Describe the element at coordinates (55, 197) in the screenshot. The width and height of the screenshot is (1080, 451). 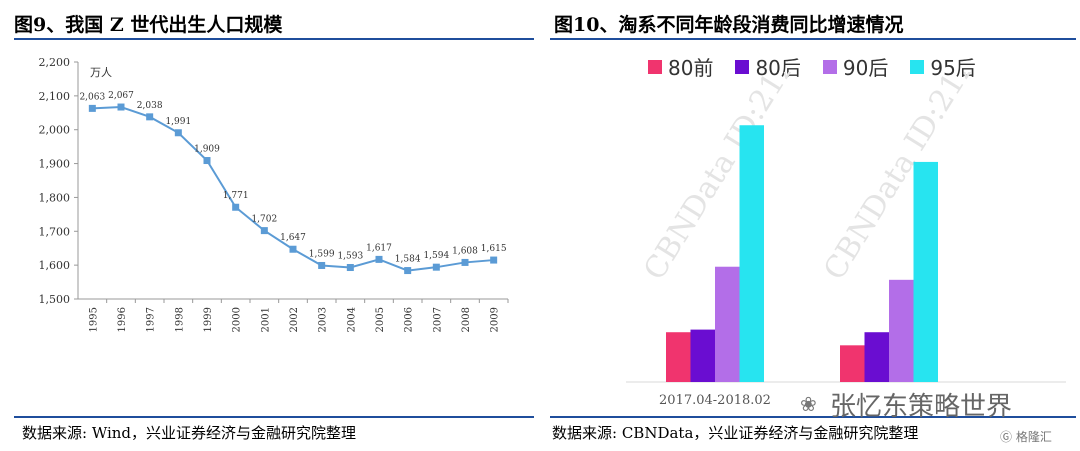
I see `y-tick-label: 1,800` at that location.